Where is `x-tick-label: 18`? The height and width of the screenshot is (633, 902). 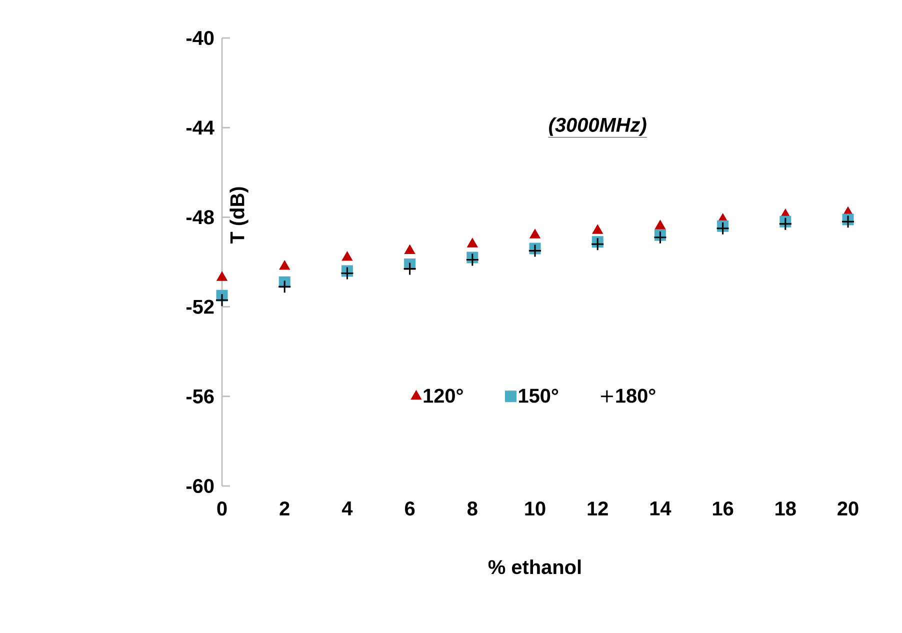
x-tick-label: 18 is located at coordinates (786, 509).